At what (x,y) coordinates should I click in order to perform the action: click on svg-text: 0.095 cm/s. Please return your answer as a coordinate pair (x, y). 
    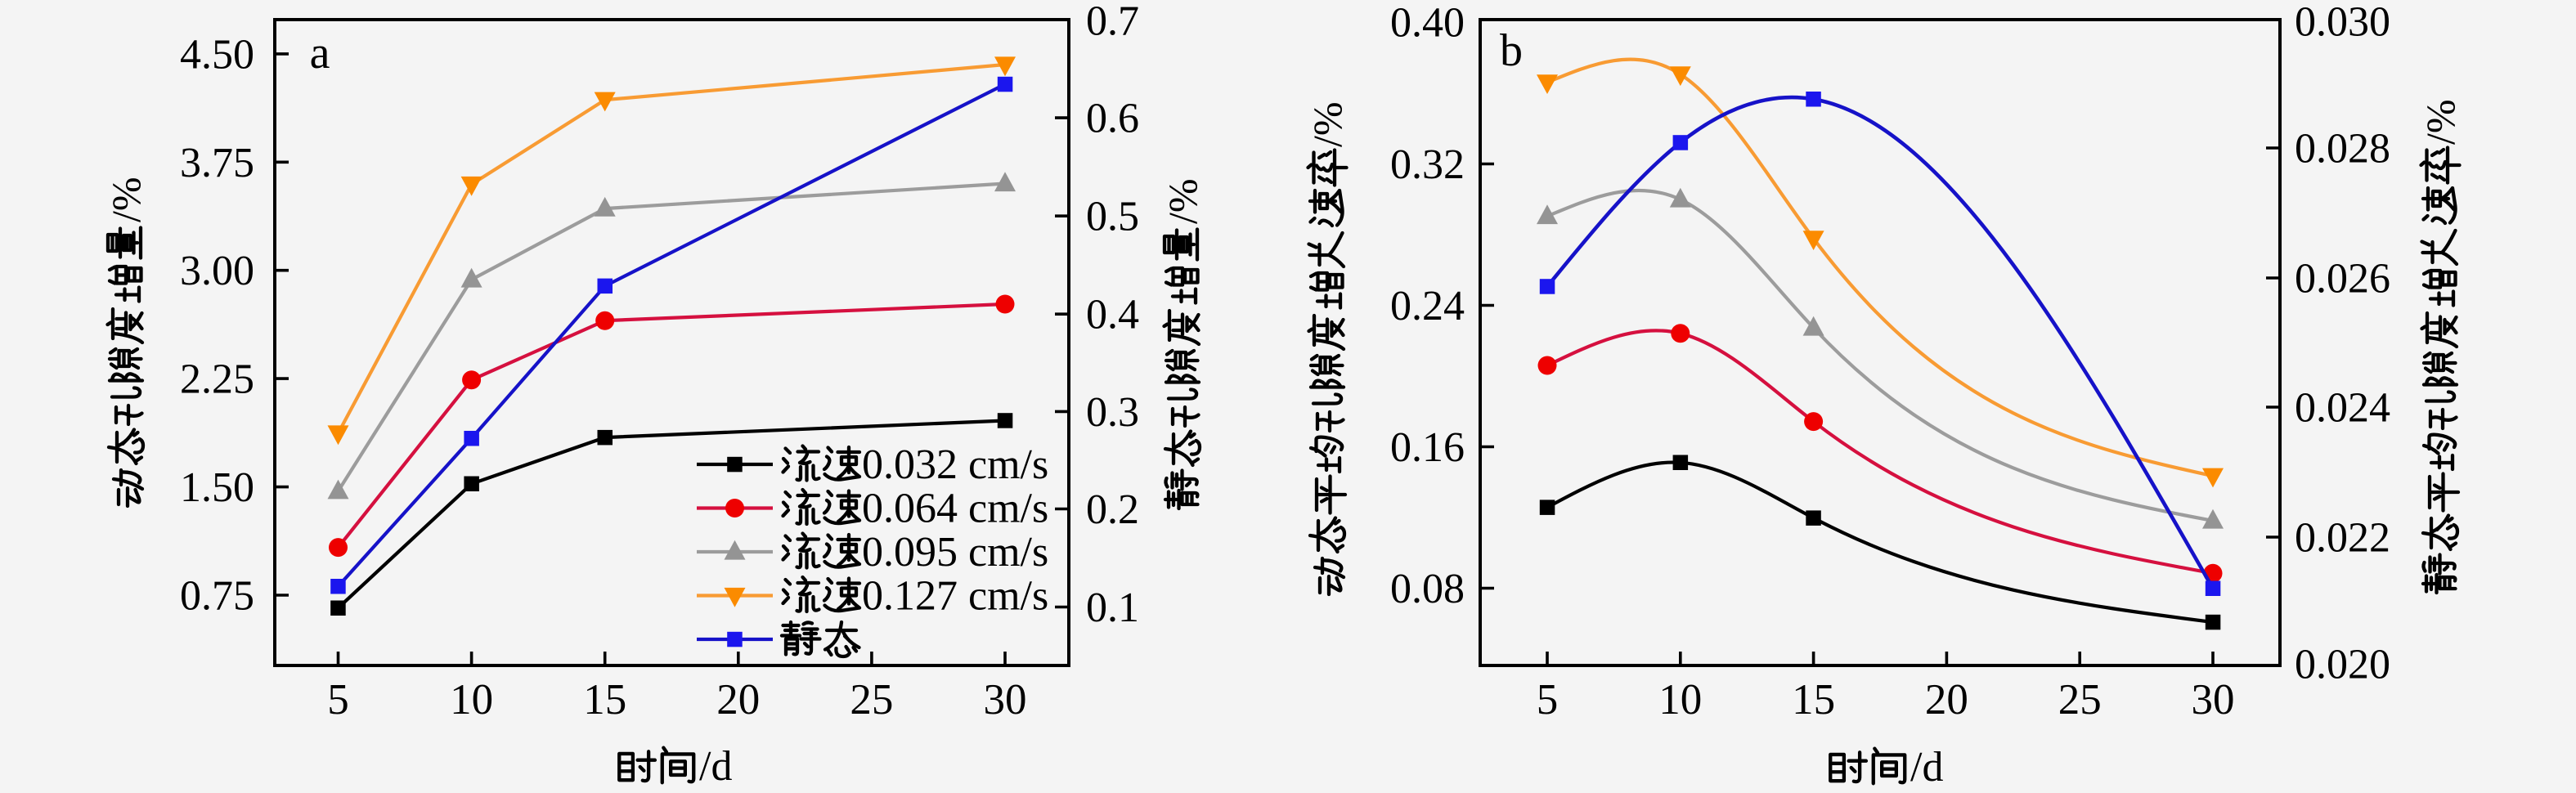
    Looking at the image, I should click on (955, 553).